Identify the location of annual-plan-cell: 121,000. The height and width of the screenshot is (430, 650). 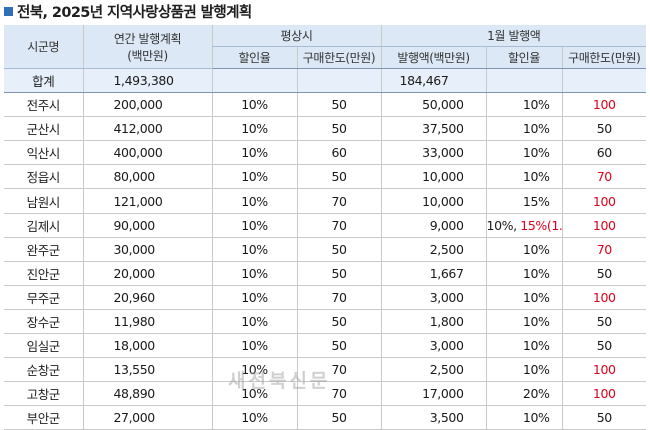
(147, 201).